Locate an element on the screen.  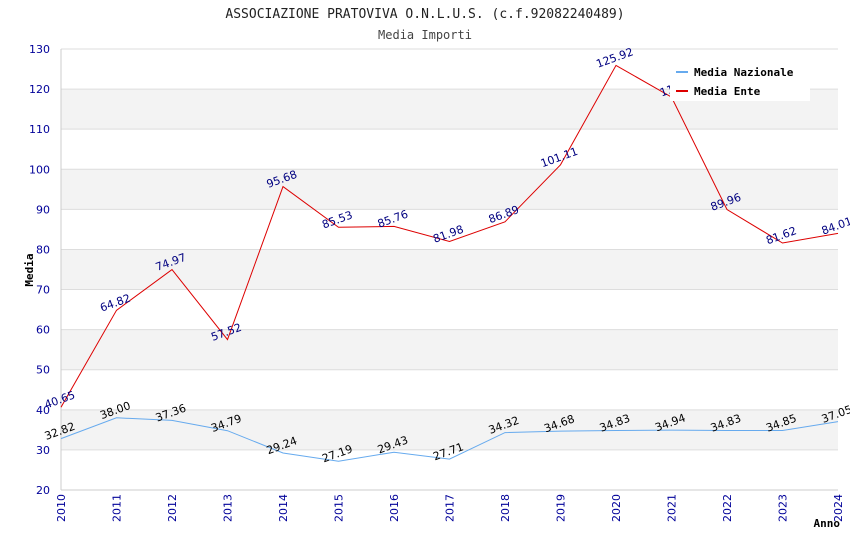
x-tick-label: 2019 is located at coordinates (561, 508).